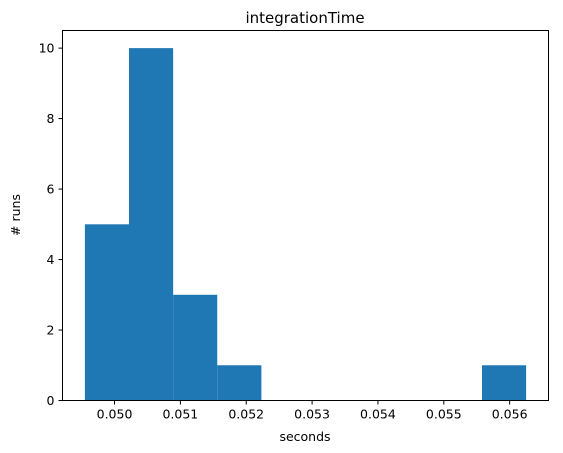  I want to click on x-tick-label-2: 0.052, so click(246, 414).